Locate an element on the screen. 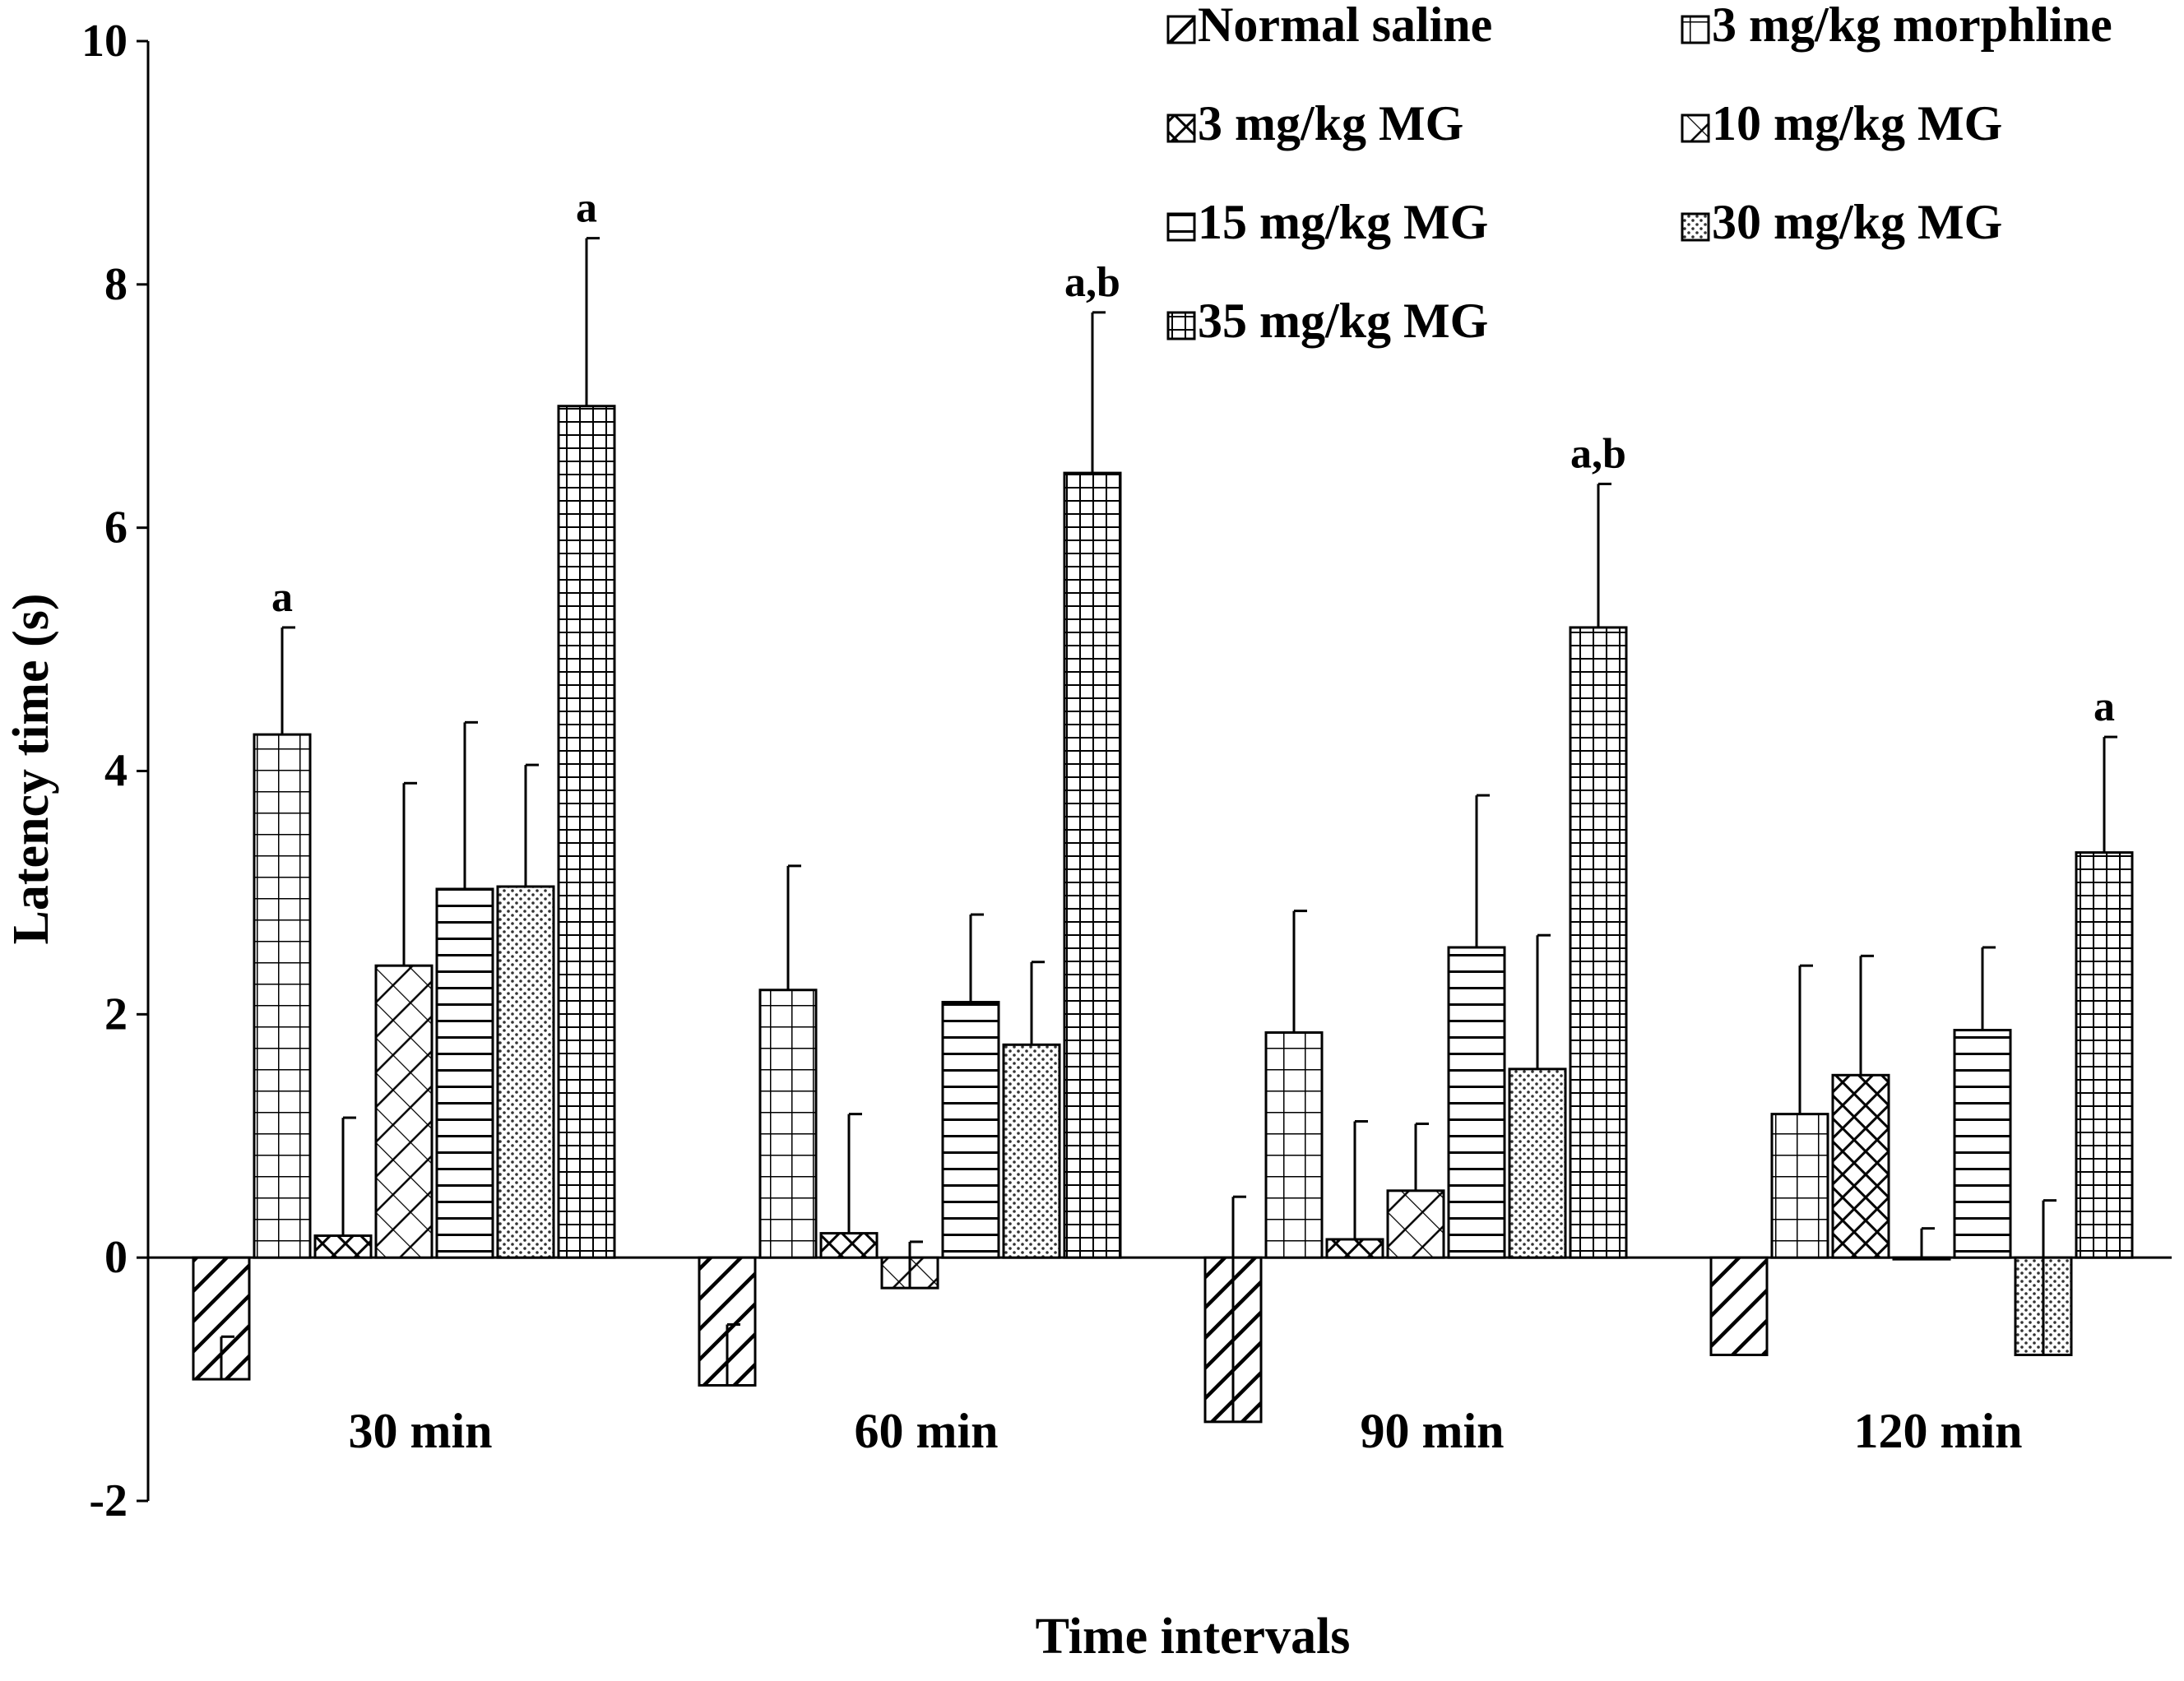 The height and width of the screenshot is (1681, 2184). category-label: 90 min is located at coordinates (1432, 1431).